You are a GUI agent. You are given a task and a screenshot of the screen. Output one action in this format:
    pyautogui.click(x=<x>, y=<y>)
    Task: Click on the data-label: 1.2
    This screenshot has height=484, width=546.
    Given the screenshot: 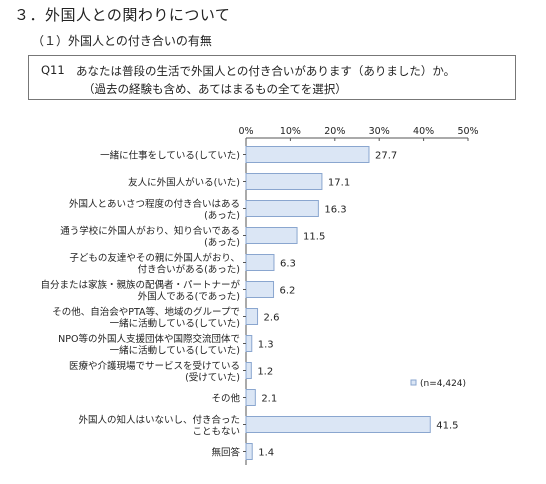 What is the action you would take?
    pyautogui.click(x=265, y=372)
    